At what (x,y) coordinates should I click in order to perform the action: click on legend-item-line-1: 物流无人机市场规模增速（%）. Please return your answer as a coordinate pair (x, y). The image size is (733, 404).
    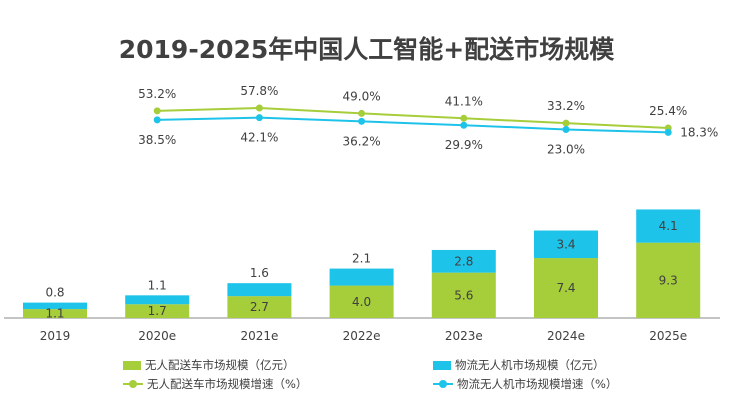
    Looking at the image, I should click on (525, 384).